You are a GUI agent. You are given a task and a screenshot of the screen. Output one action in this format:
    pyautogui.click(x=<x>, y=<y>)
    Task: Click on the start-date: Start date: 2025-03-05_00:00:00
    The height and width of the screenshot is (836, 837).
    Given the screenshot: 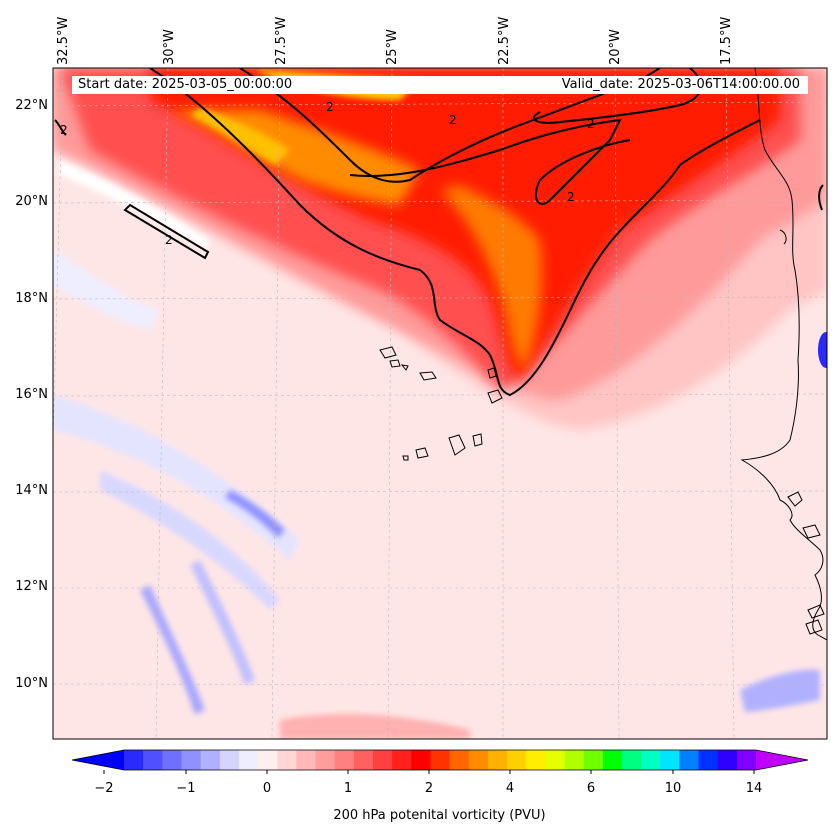 What is the action you would take?
    pyautogui.click(x=185, y=84)
    